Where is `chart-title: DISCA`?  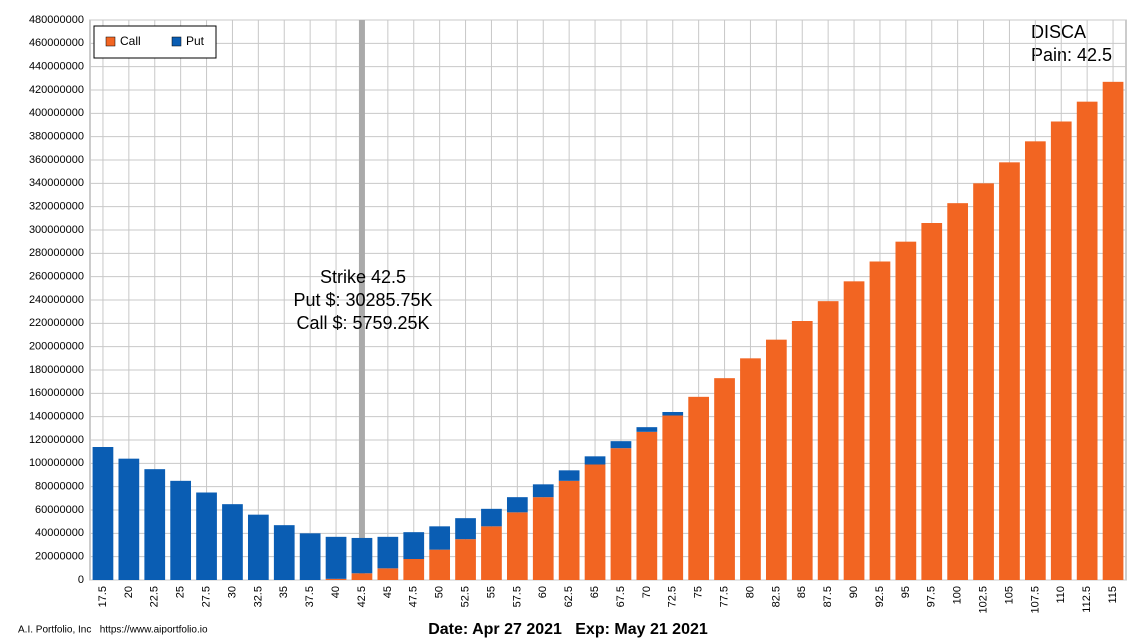 chart-title: DISCA is located at coordinates (1058, 32).